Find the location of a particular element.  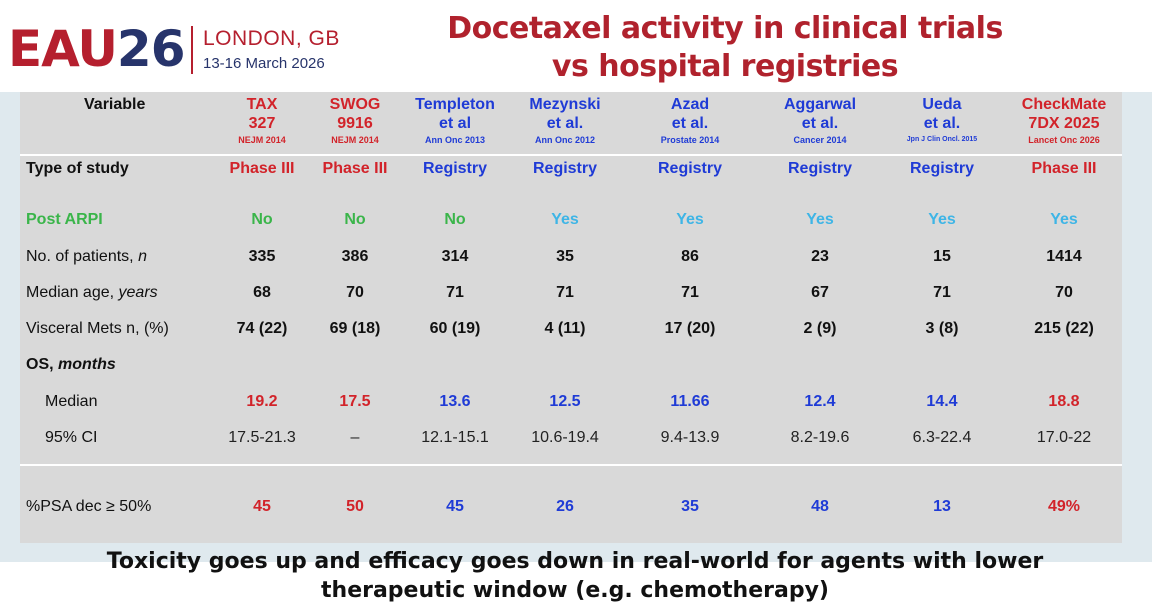

visceral-mets-cell: 74 (22) is located at coordinates (262, 328).